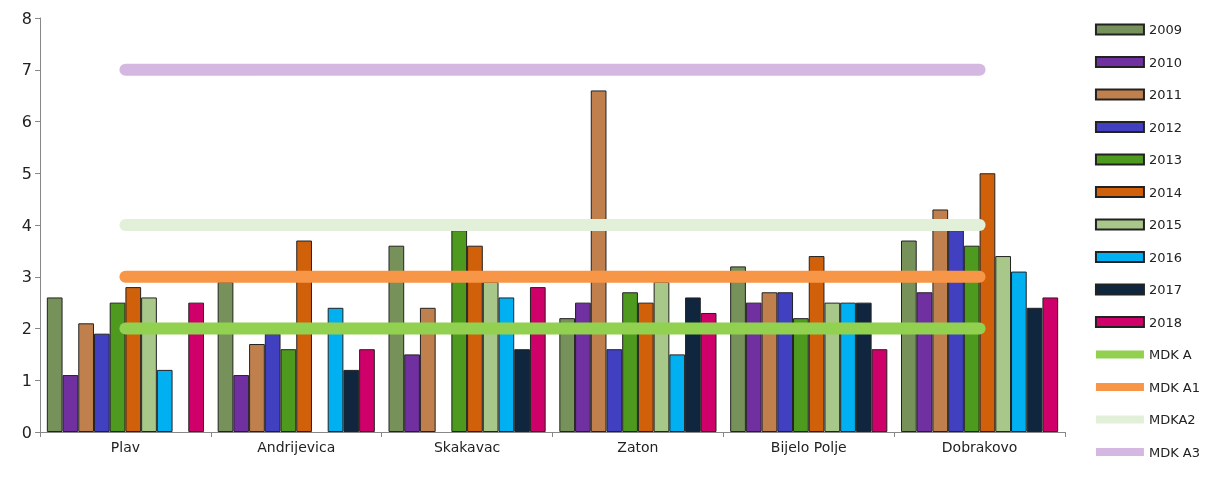 The width and height of the screenshot is (1215, 477). What do you see at coordinates (1165, 289) in the screenshot?
I see `legend-label: 2017` at bounding box center [1165, 289].